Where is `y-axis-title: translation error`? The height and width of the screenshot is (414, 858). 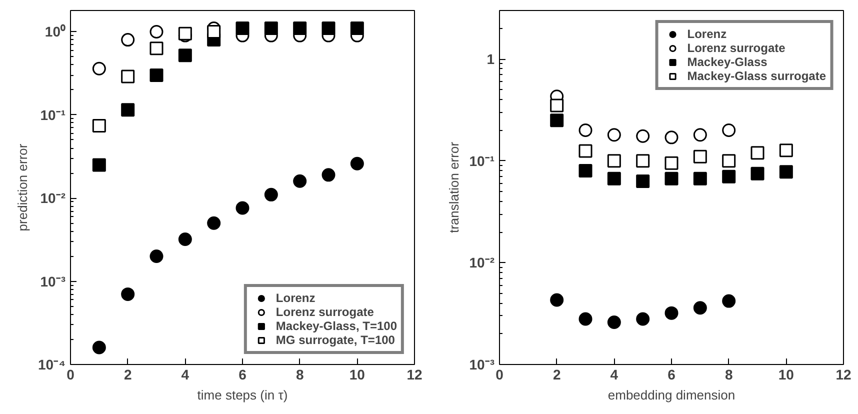 y-axis-title: translation error is located at coordinates (454, 187).